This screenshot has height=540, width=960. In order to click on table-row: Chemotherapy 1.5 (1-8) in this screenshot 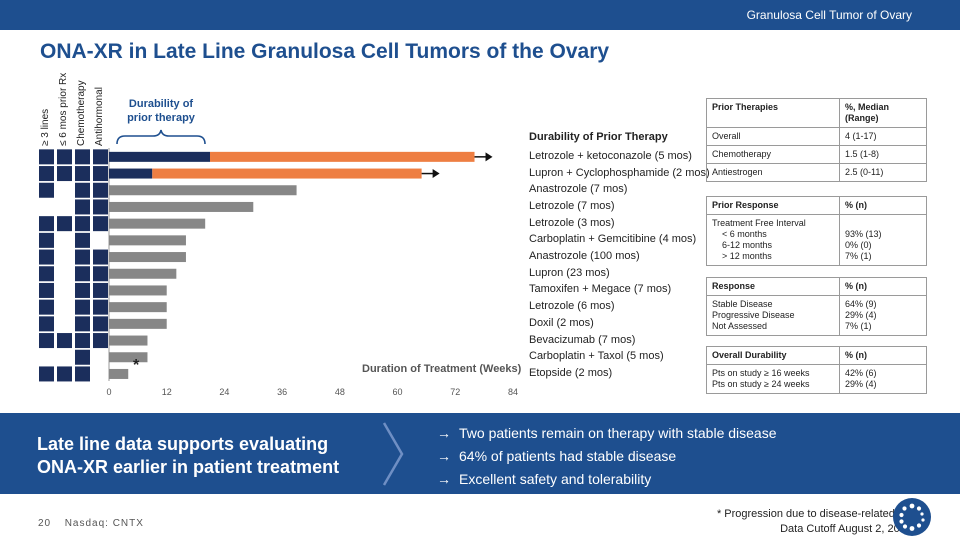, I will do `click(816, 154)`.